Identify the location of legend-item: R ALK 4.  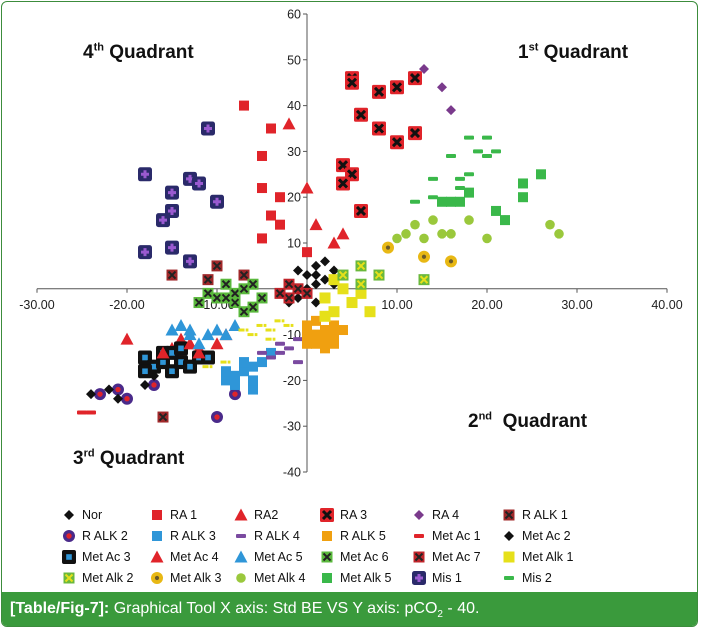
(266, 536).